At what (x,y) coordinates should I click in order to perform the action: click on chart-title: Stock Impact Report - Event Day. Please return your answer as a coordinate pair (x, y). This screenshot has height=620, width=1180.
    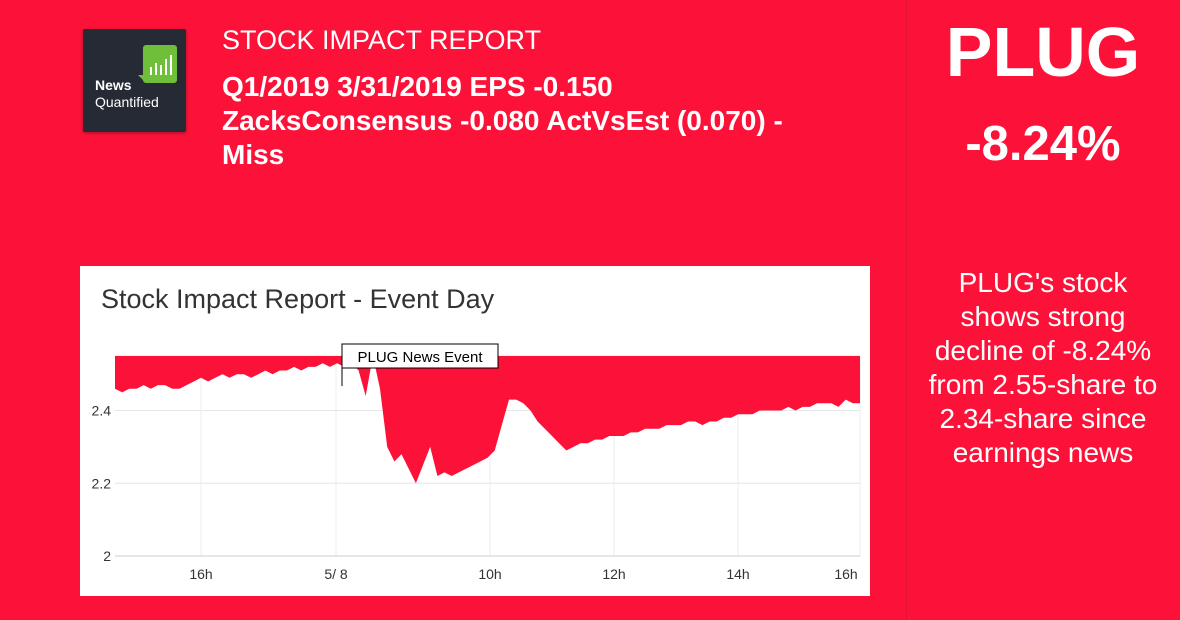
    Looking at the image, I should click on (298, 299).